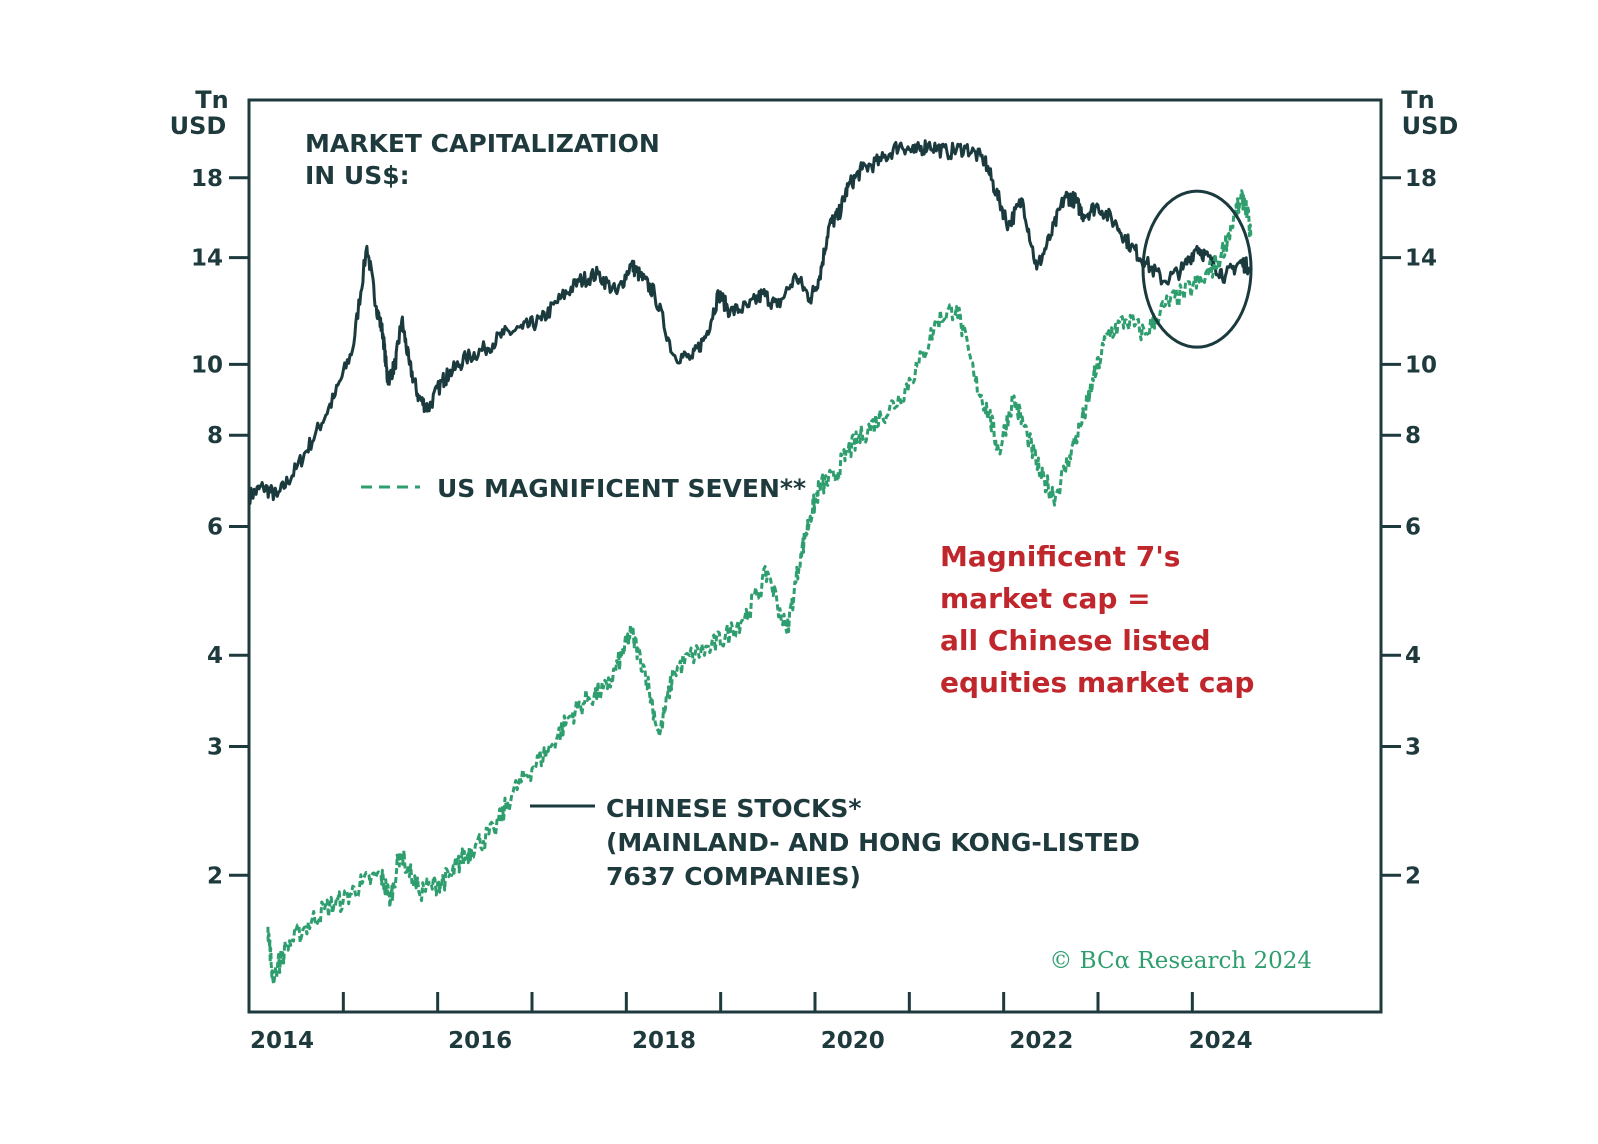  Describe the element at coordinates (1421, 179) in the screenshot. I see `y-right-tick-label: 18` at that location.